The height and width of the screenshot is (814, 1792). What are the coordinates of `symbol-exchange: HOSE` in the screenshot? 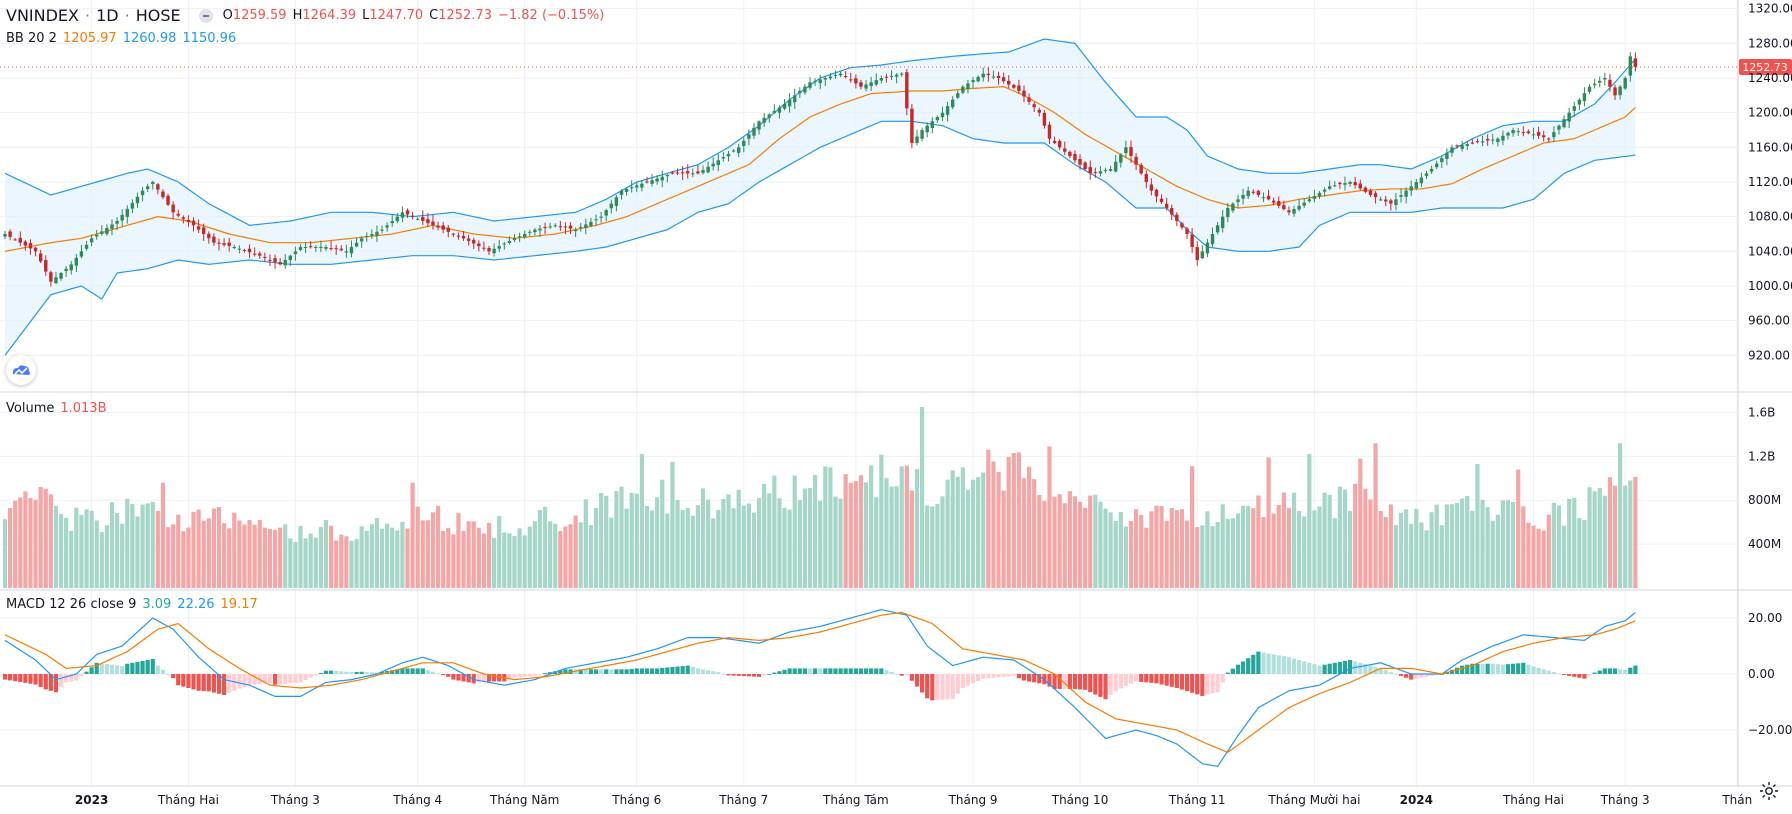 It's located at (158, 15).